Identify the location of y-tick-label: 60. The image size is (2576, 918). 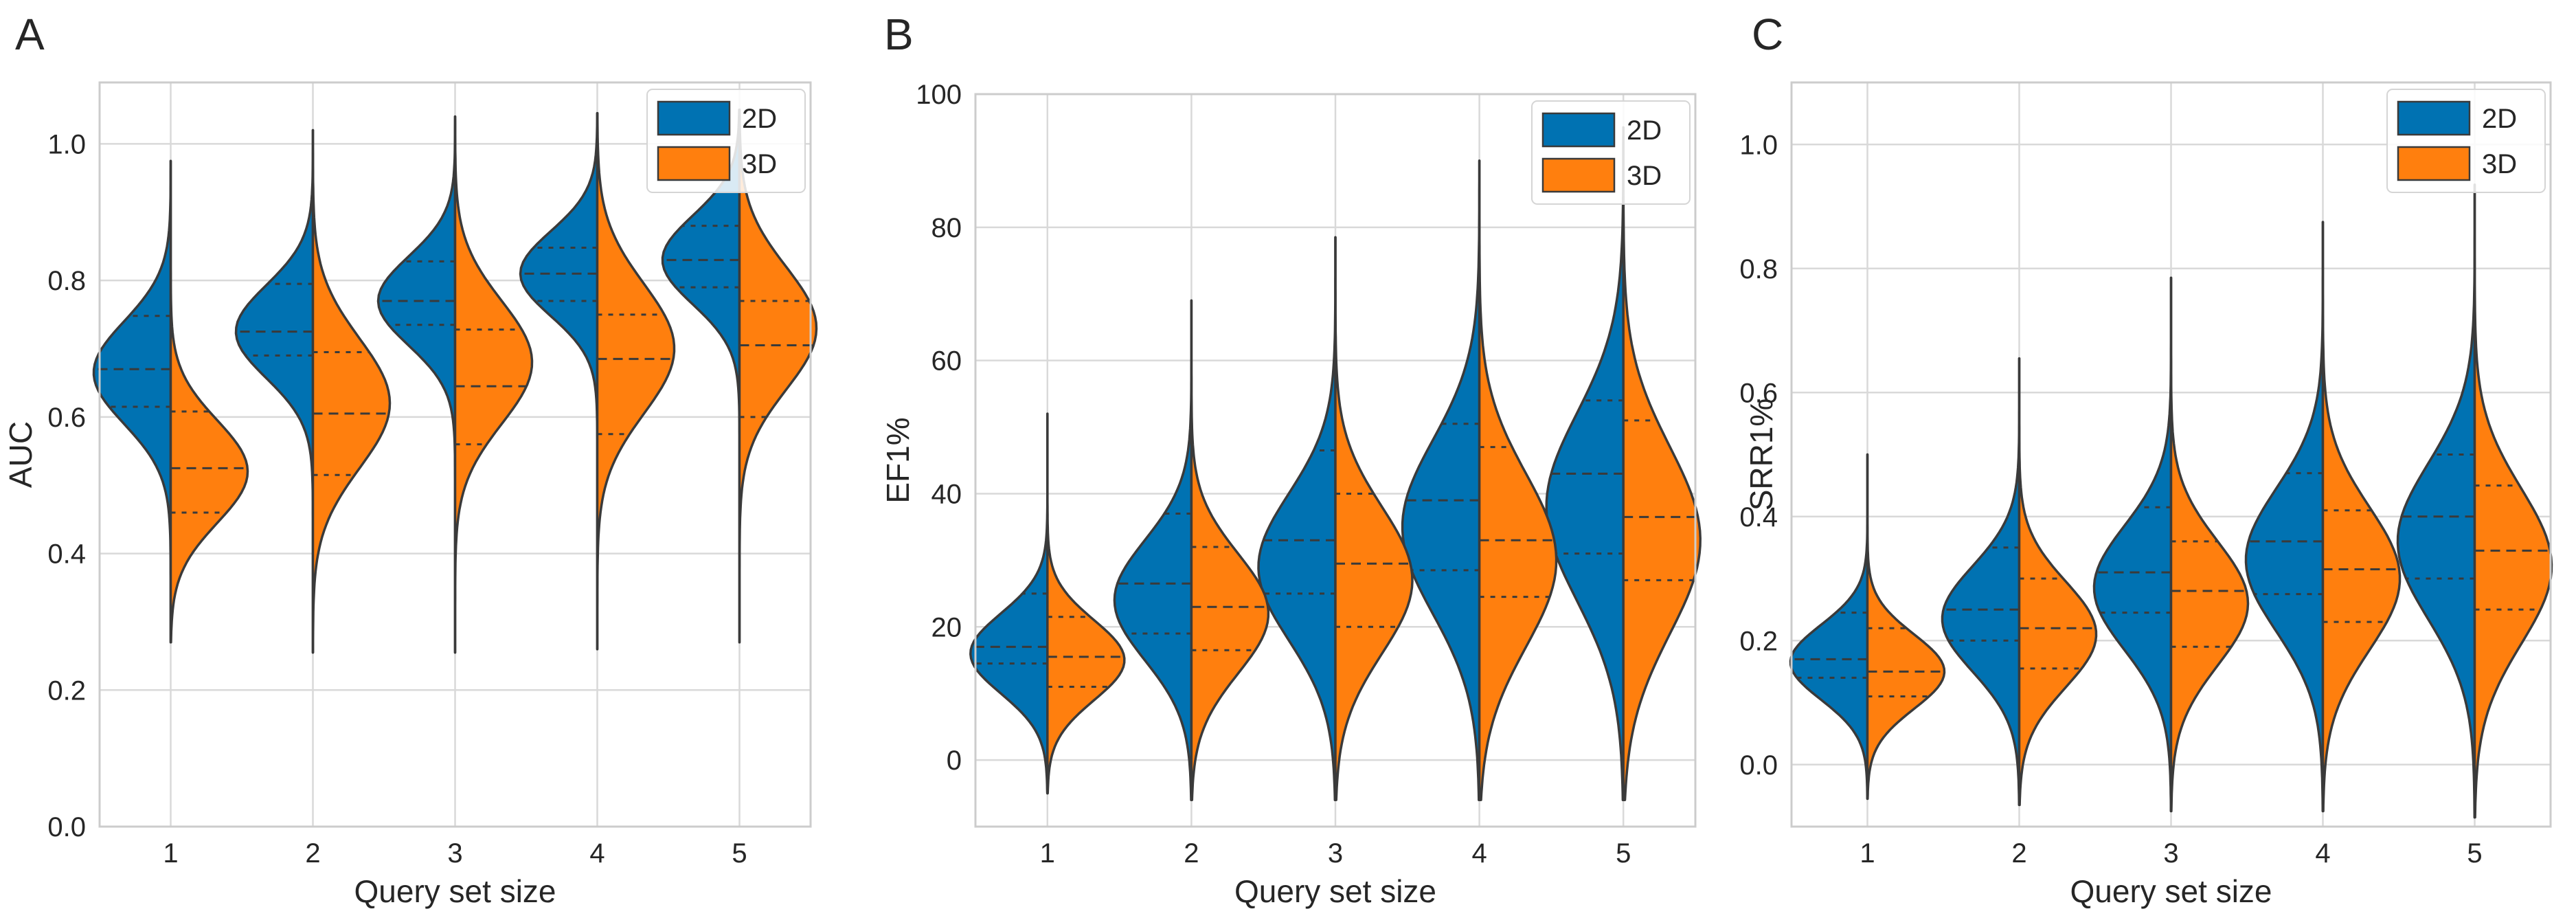
(946, 362).